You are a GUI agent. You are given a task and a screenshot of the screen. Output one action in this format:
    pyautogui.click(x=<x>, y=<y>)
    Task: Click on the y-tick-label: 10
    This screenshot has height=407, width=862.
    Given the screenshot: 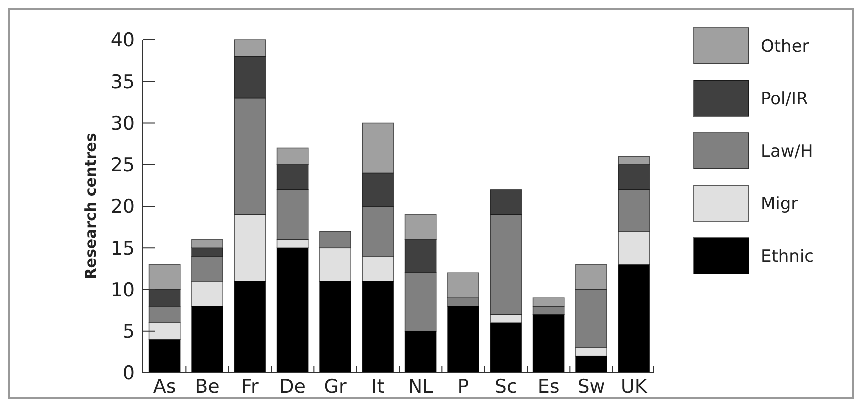 What is the action you would take?
    pyautogui.click(x=122, y=290)
    